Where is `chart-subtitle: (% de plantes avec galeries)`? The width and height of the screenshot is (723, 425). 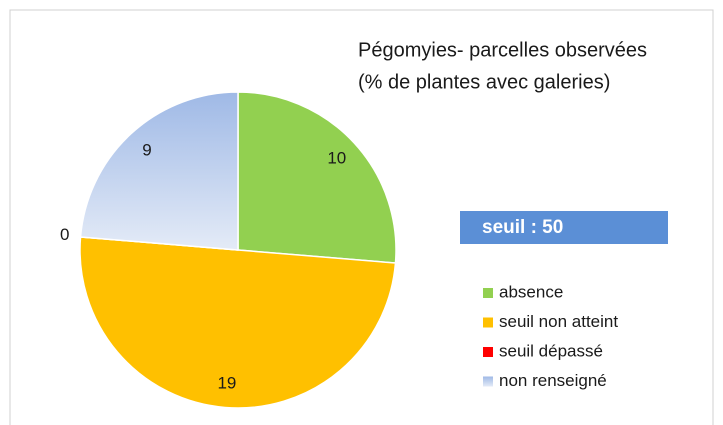
chart-subtitle: (% de plantes avec galeries) is located at coordinates (484, 82).